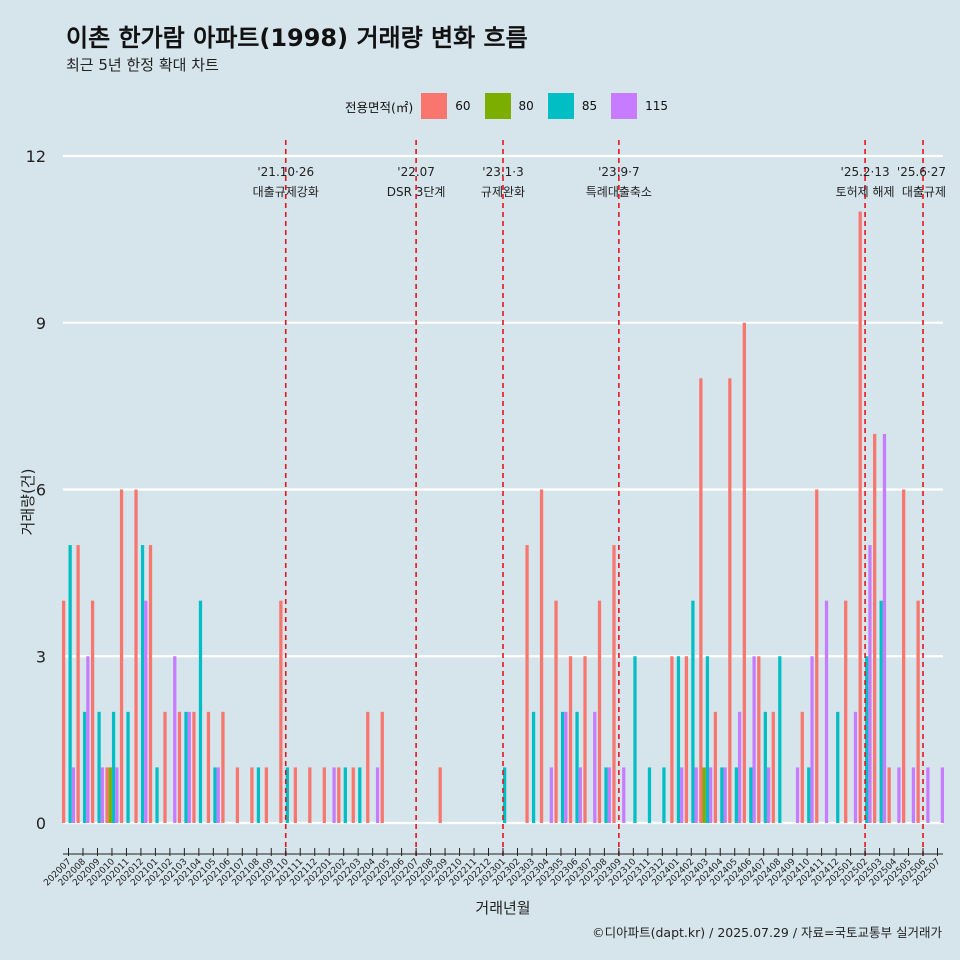 This screenshot has height=960, width=960. What do you see at coordinates (446, 106) in the screenshot?
I see `legend-item-60: 60` at bounding box center [446, 106].